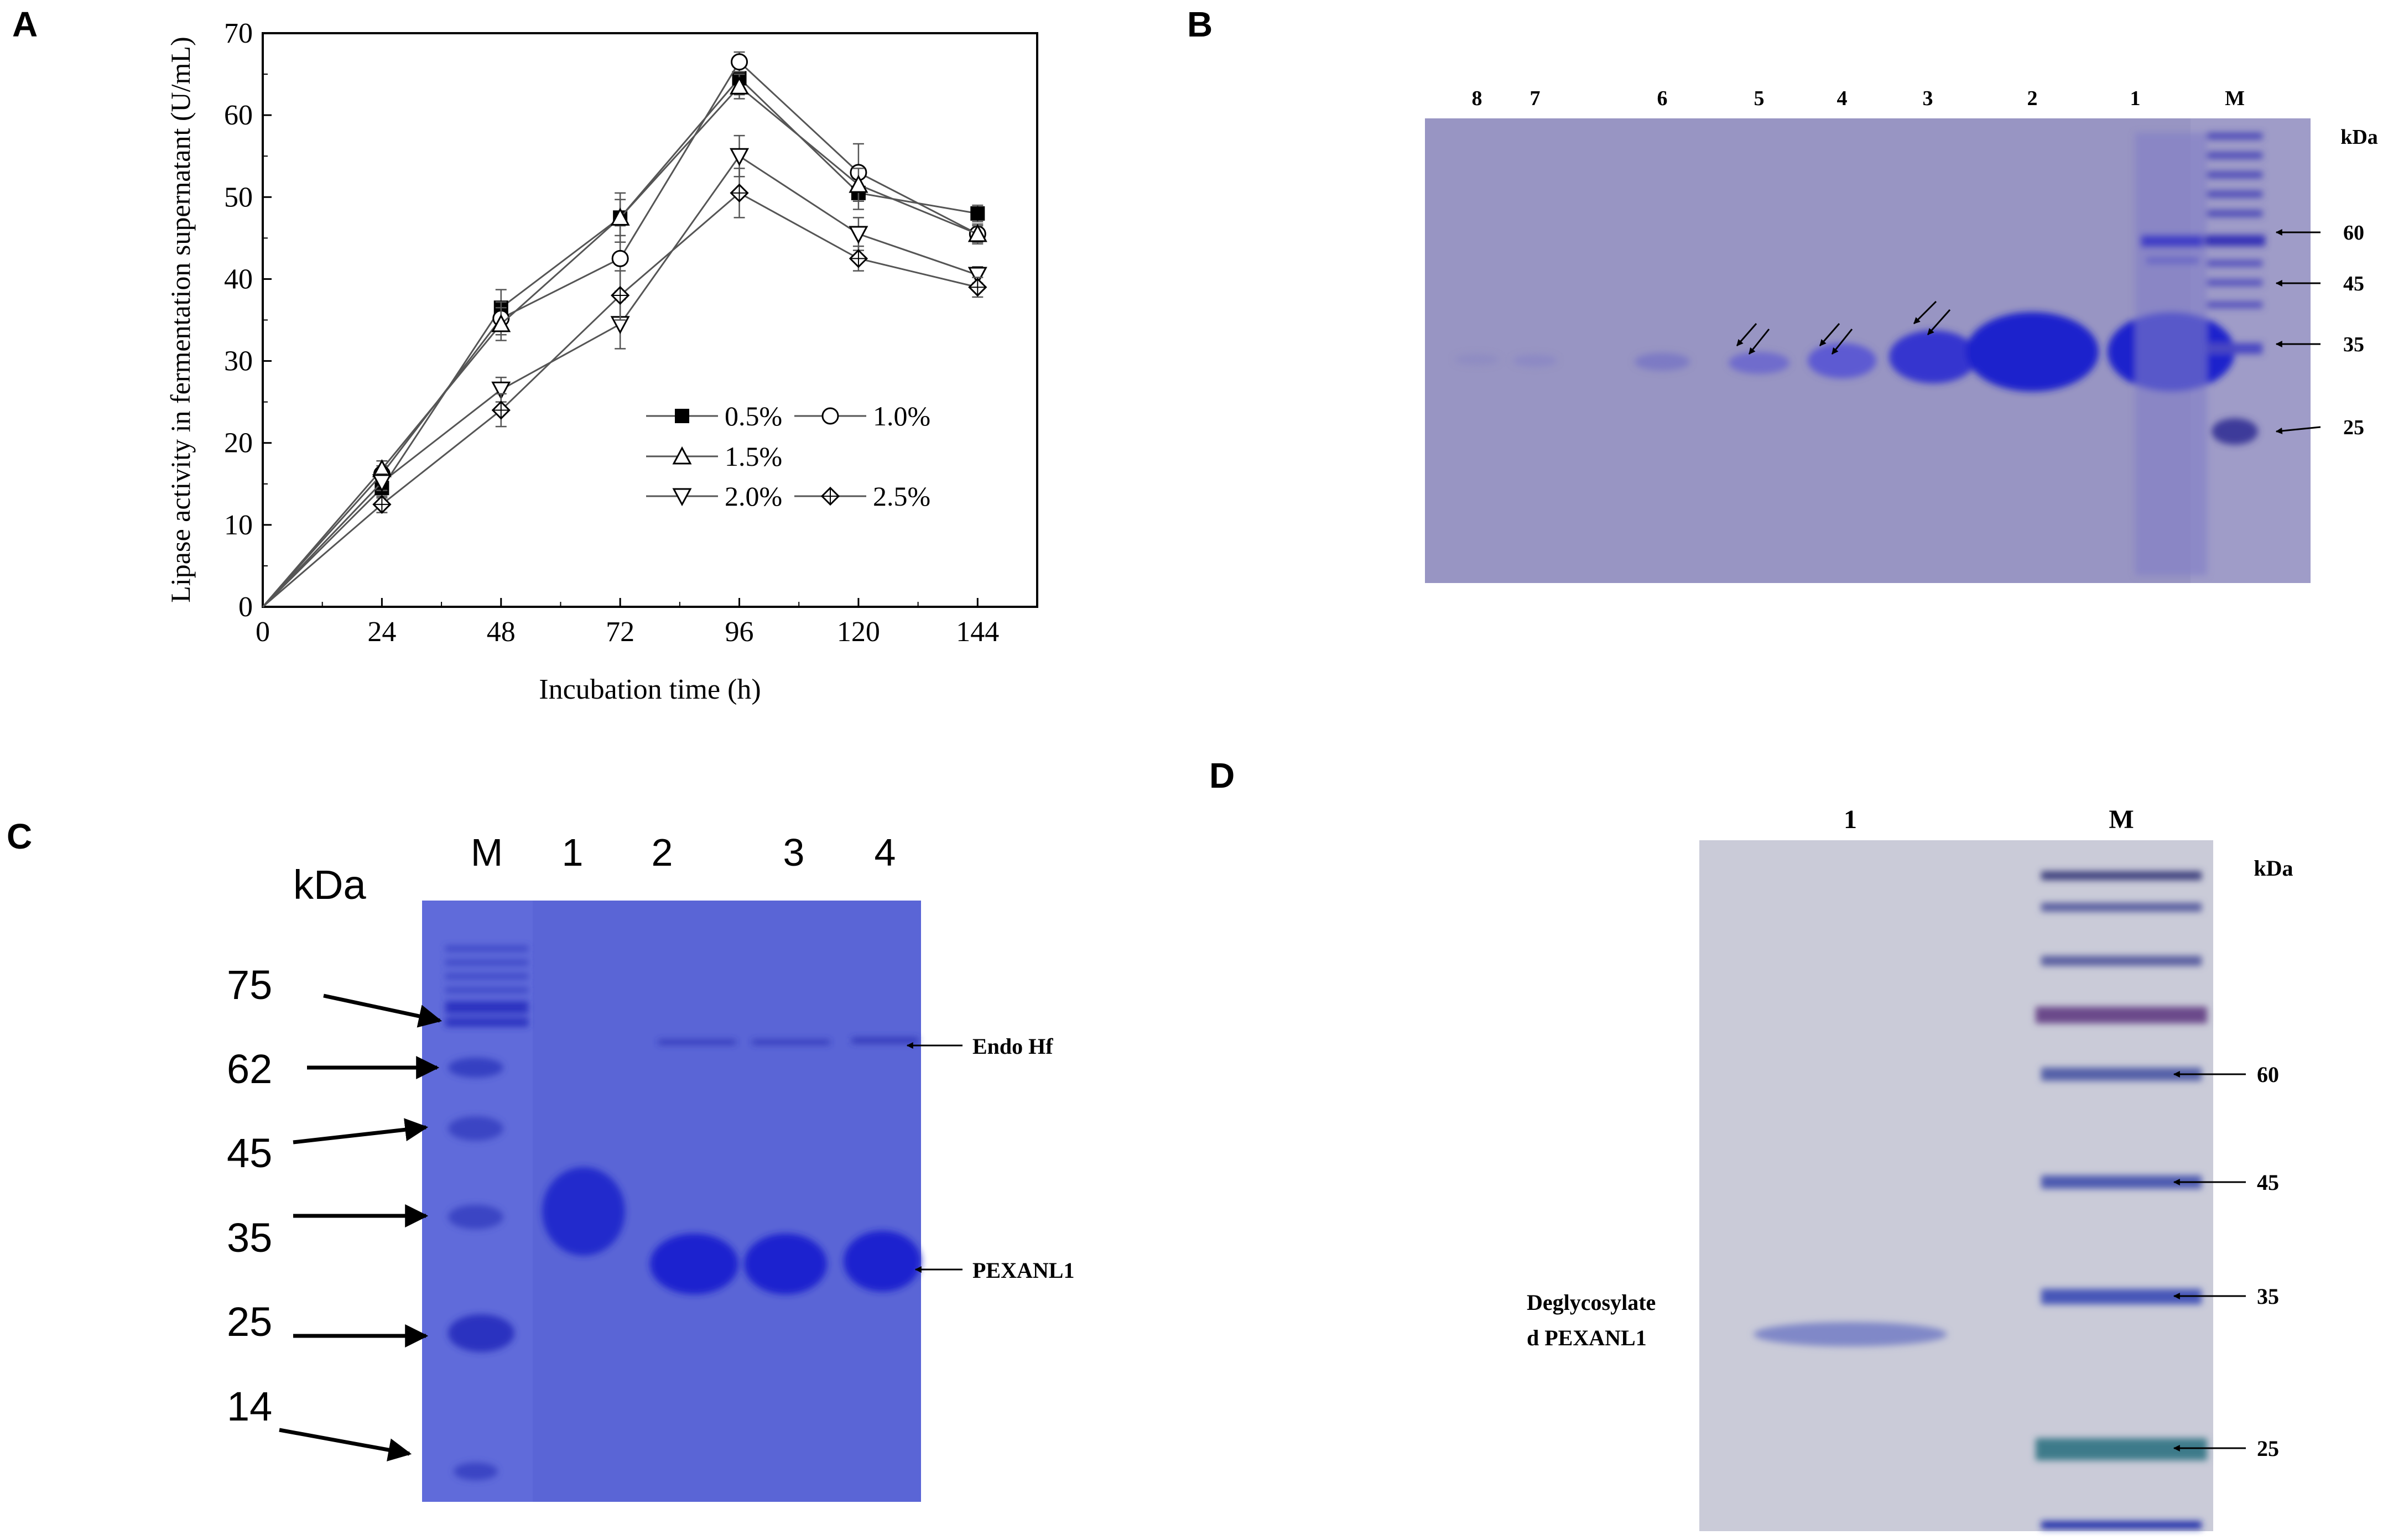 The width and height of the screenshot is (2388, 1540). Describe the element at coordinates (248, 320) in the screenshot. I see `y-axis-ticks: 0 10 20 30 40 50 60 70` at that location.